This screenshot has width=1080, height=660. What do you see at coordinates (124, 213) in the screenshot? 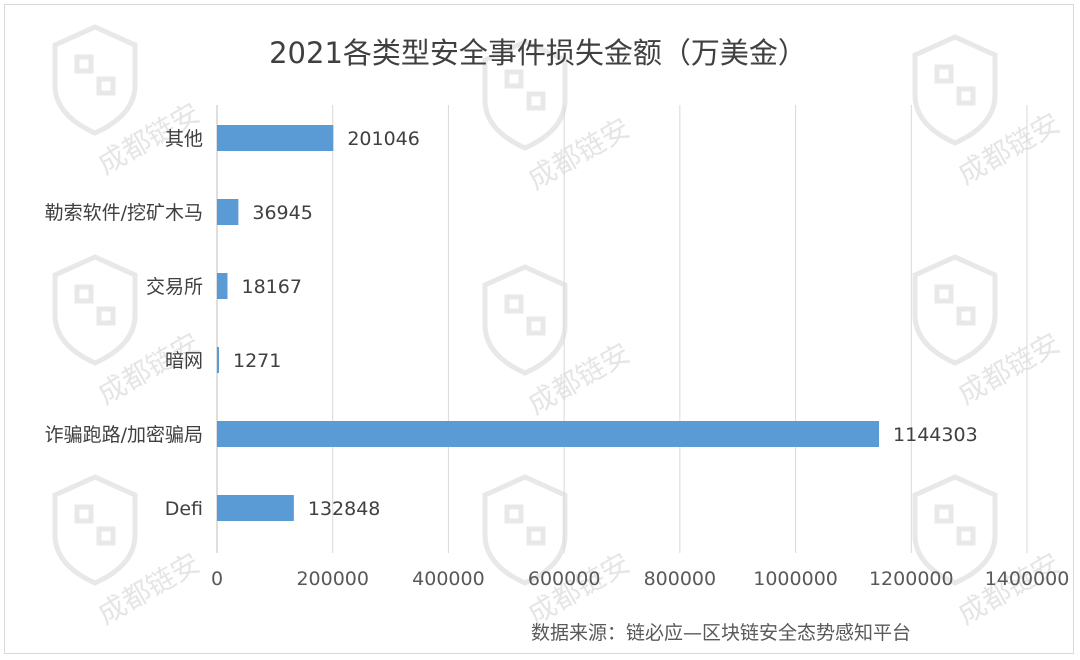
I see `category-label: 勒索软件/挖矿木马` at bounding box center [124, 213].